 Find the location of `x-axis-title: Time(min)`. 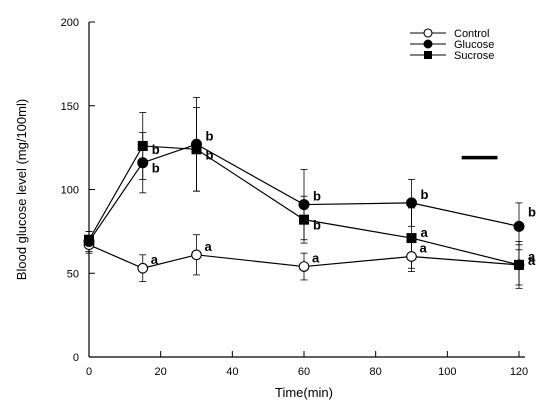

x-axis-title: Time(min) is located at coordinates (304, 392).